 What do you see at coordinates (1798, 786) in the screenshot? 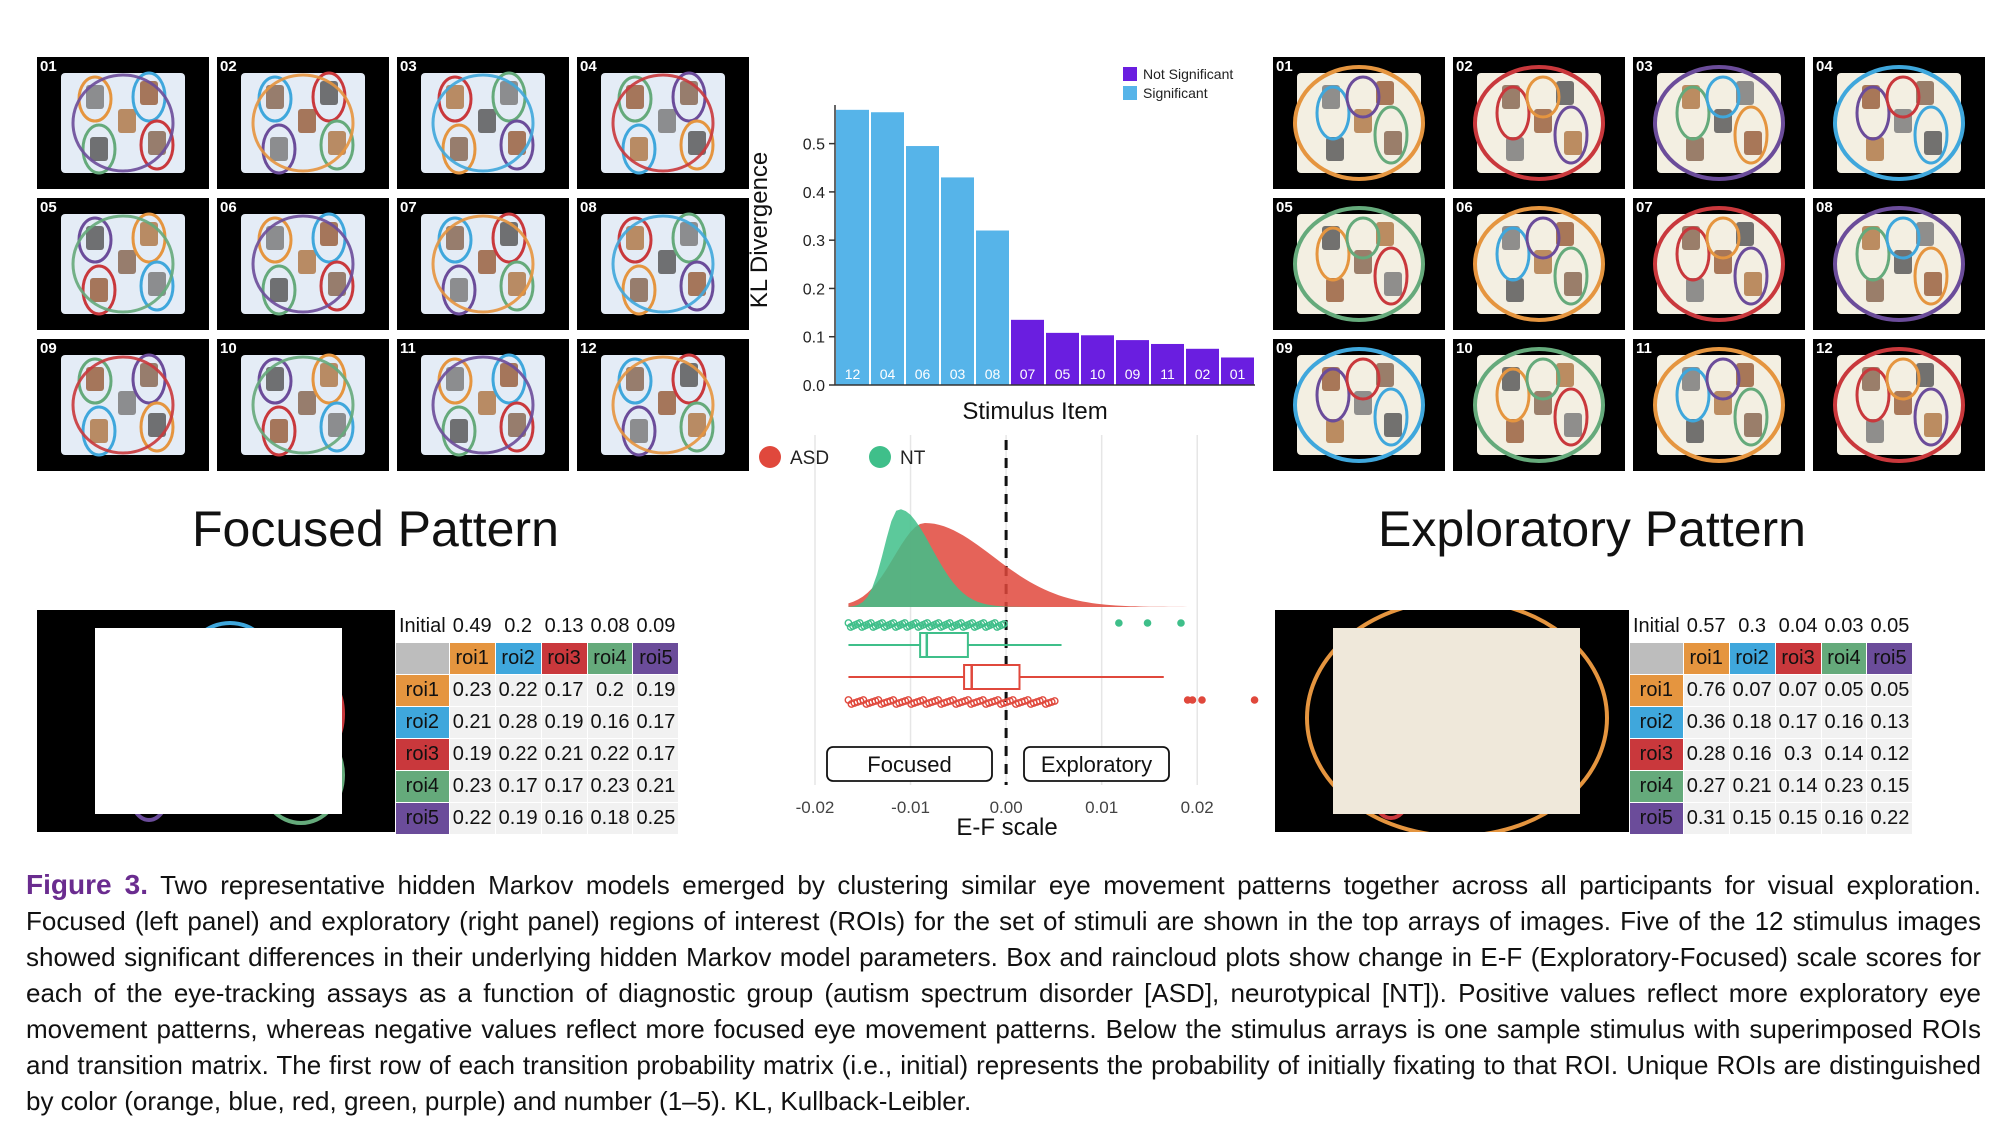
I see `cell: 0.14` at bounding box center [1798, 786].